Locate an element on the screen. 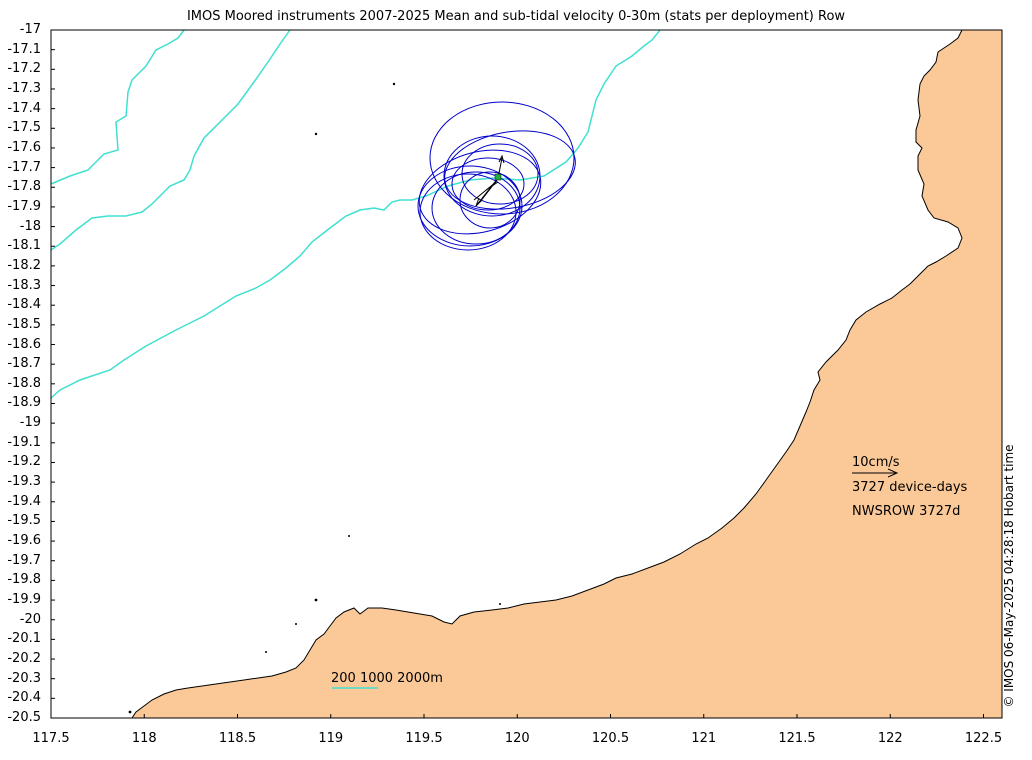 This screenshot has height=760, width=1032. y-tick-label: -17.9 is located at coordinates (24, 206).